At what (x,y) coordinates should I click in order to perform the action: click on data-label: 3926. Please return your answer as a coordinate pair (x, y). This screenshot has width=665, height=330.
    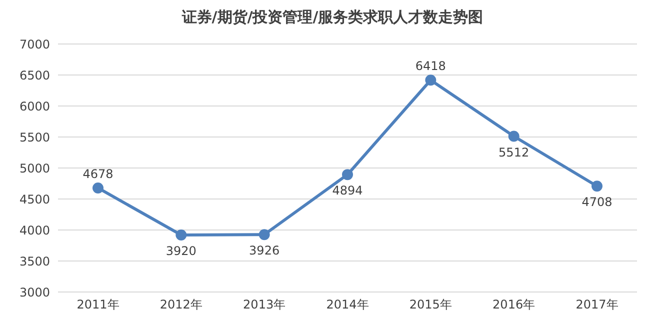
    Looking at the image, I should click on (264, 251).